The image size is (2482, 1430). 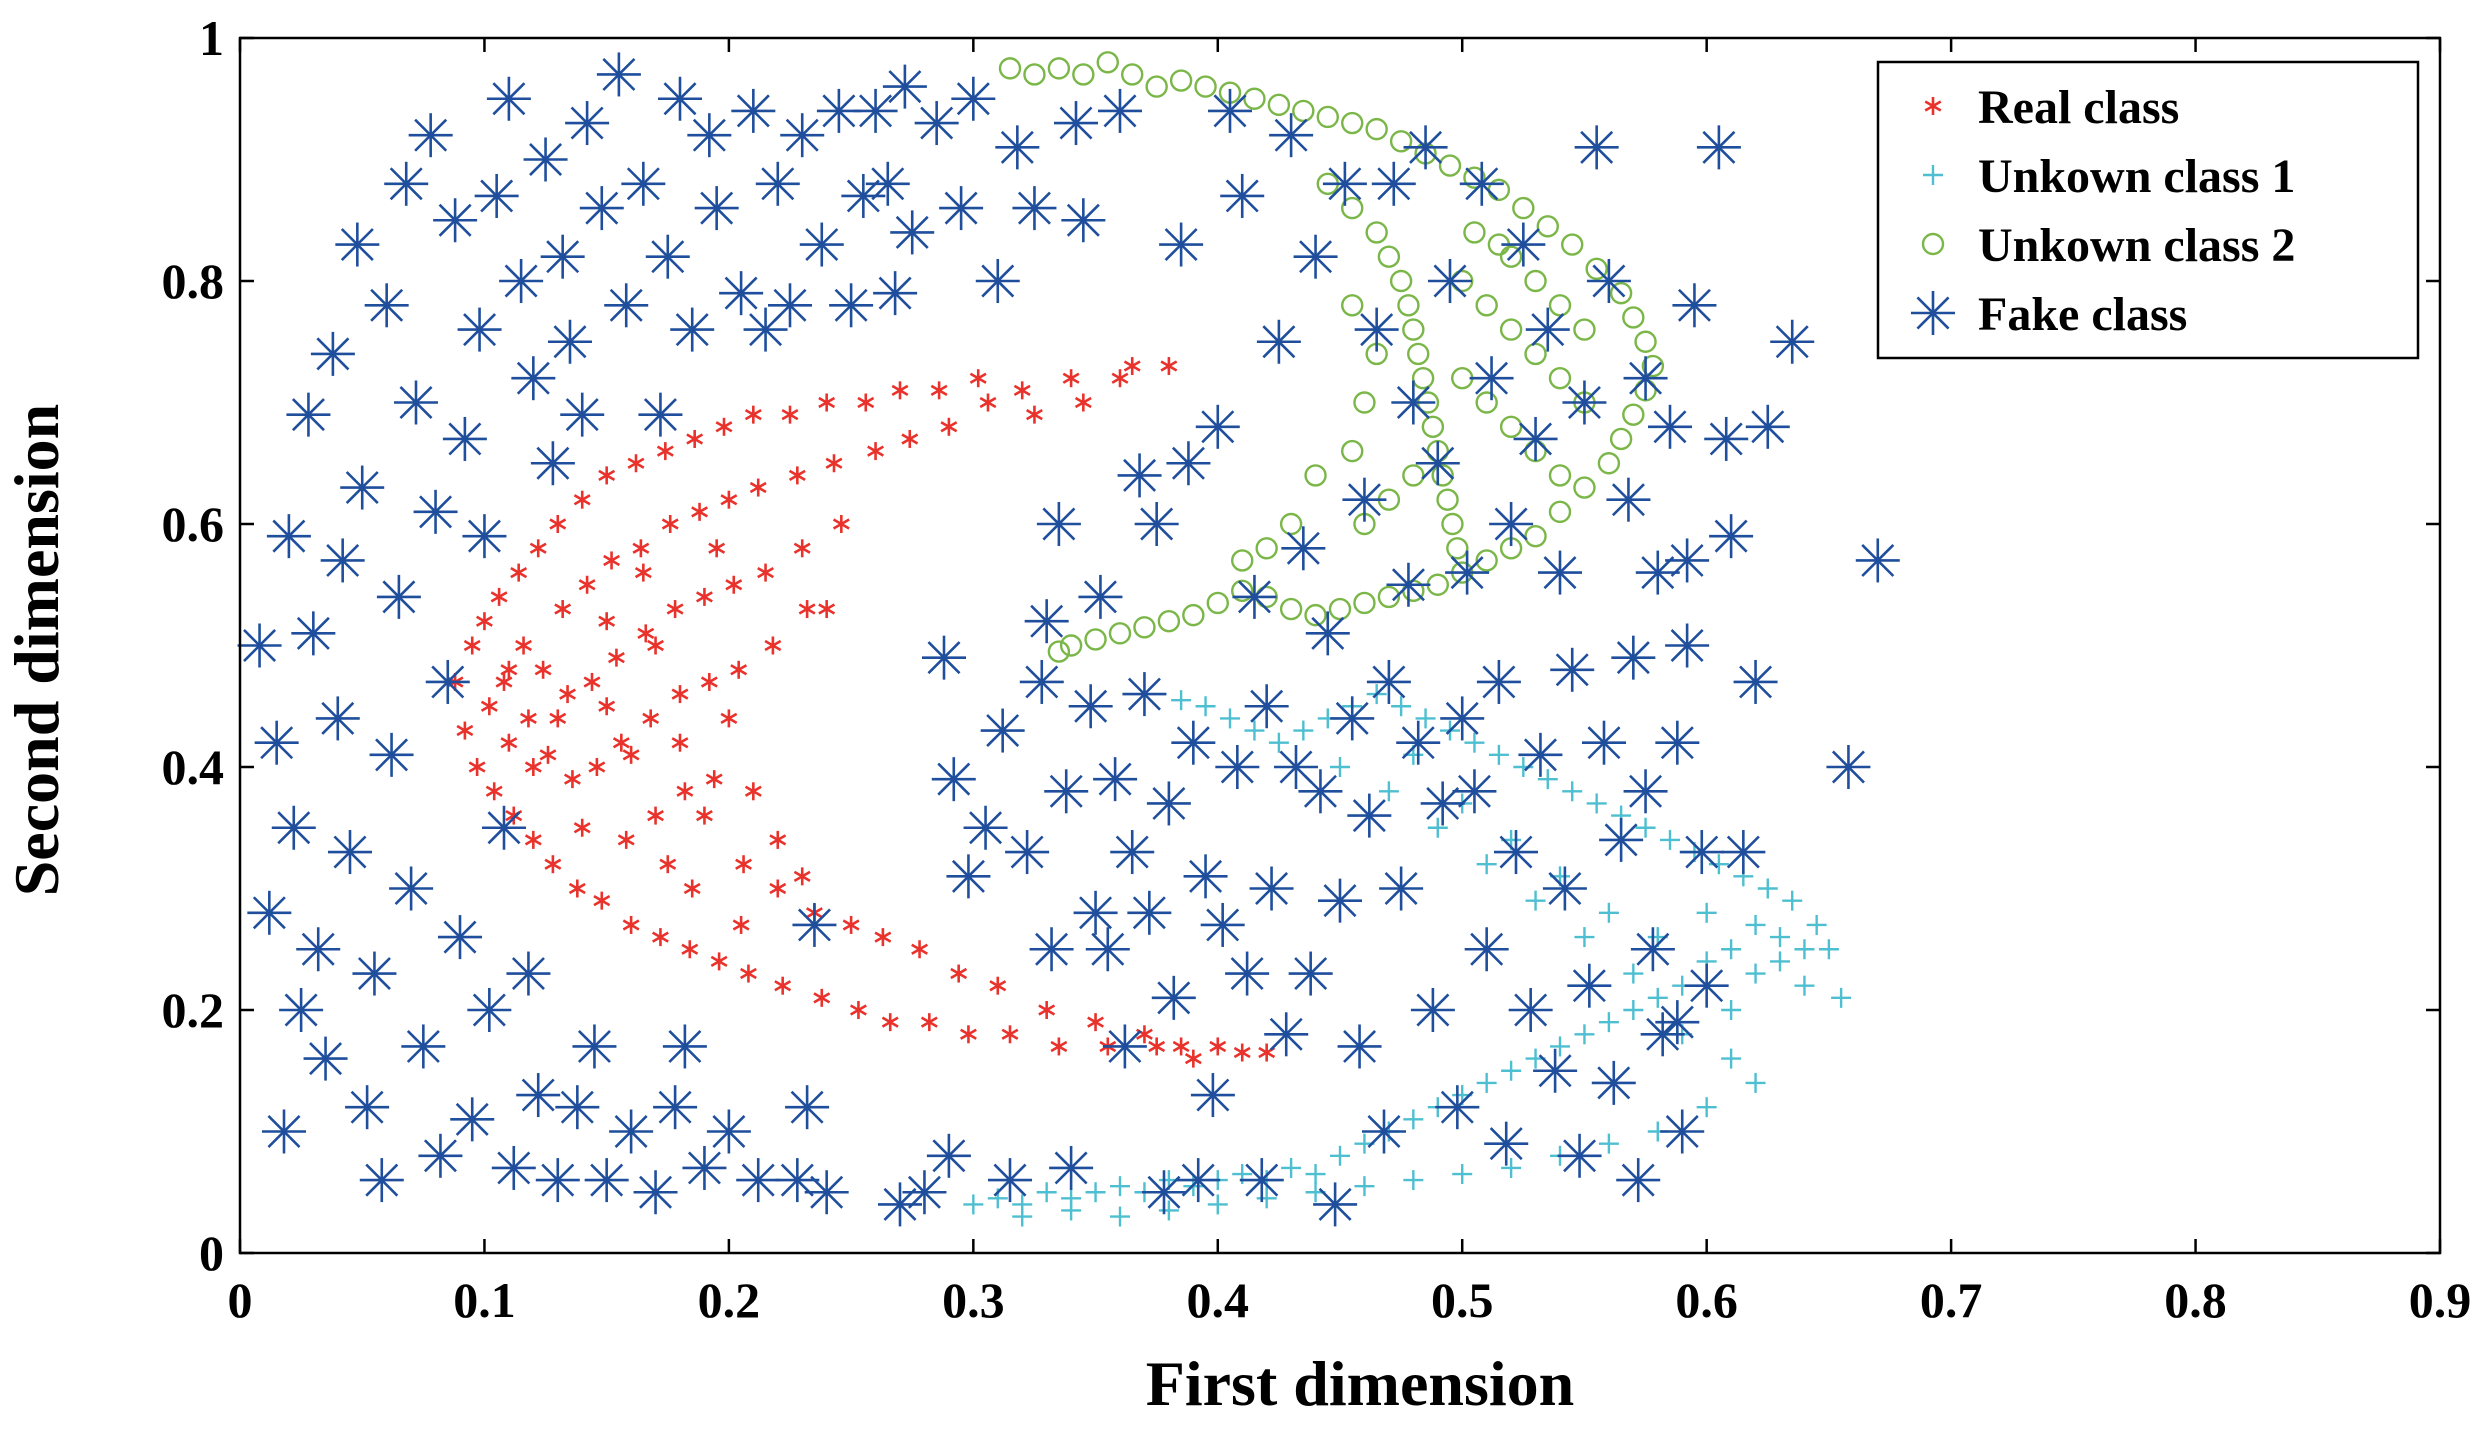 What do you see at coordinates (2195, 1300) in the screenshot?
I see `x-tick-label: 0.8` at bounding box center [2195, 1300].